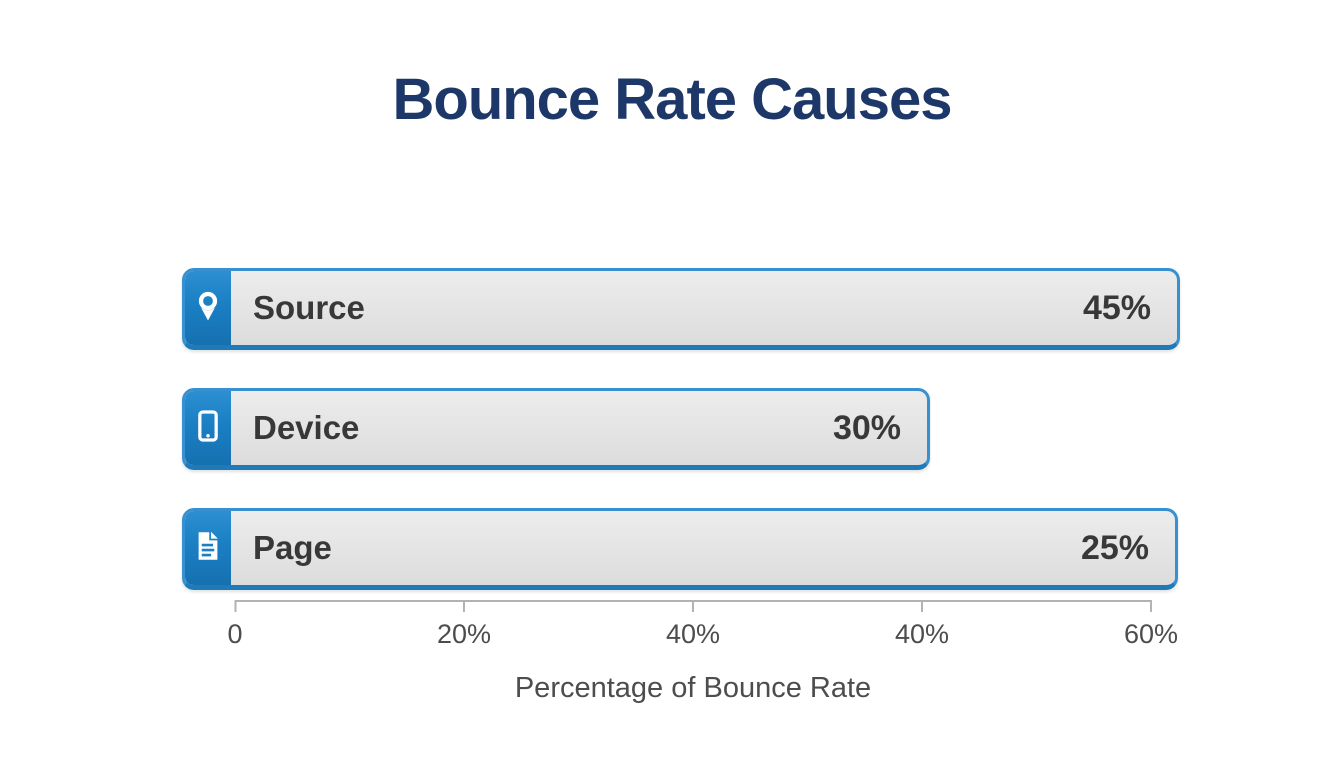 The height and width of the screenshot is (768, 1344). I want to click on bar-device-icon-block, so click(208, 428).